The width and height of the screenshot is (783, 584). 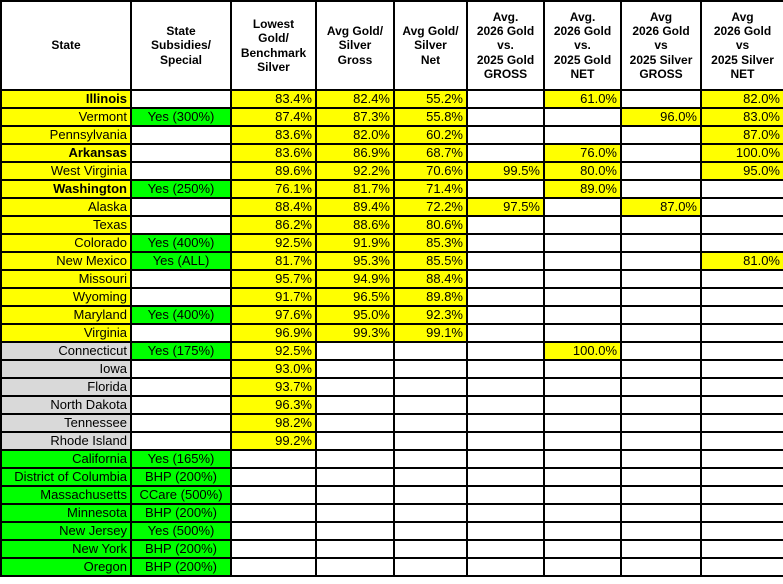 What do you see at coordinates (741, 99) in the screenshot?
I see `value-cell-avg_2026_gold_vs_2025_silver_net: 82.0%` at bounding box center [741, 99].